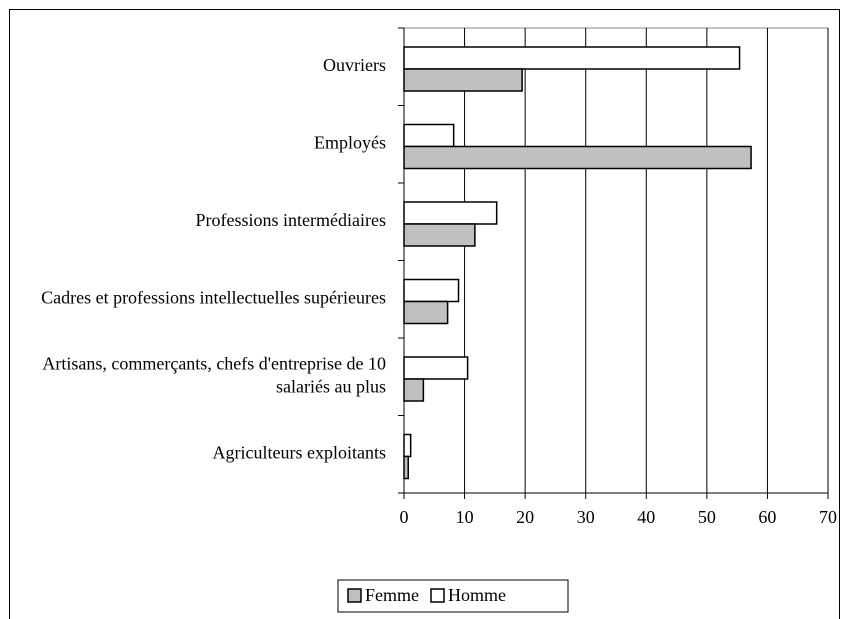 This screenshot has height=619, width=848. What do you see at coordinates (828, 517) in the screenshot?
I see `x-tick-label: 70` at bounding box center [828, 517].